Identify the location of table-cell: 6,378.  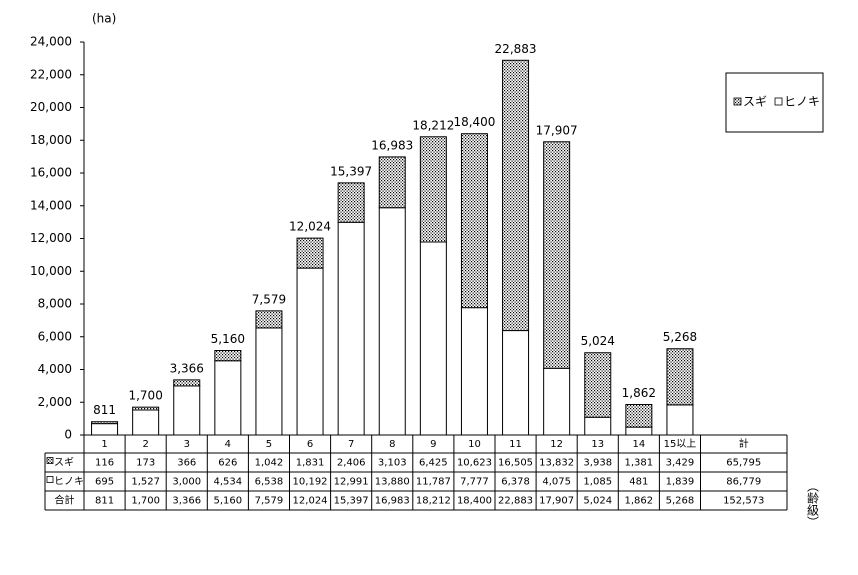
(515, 482).